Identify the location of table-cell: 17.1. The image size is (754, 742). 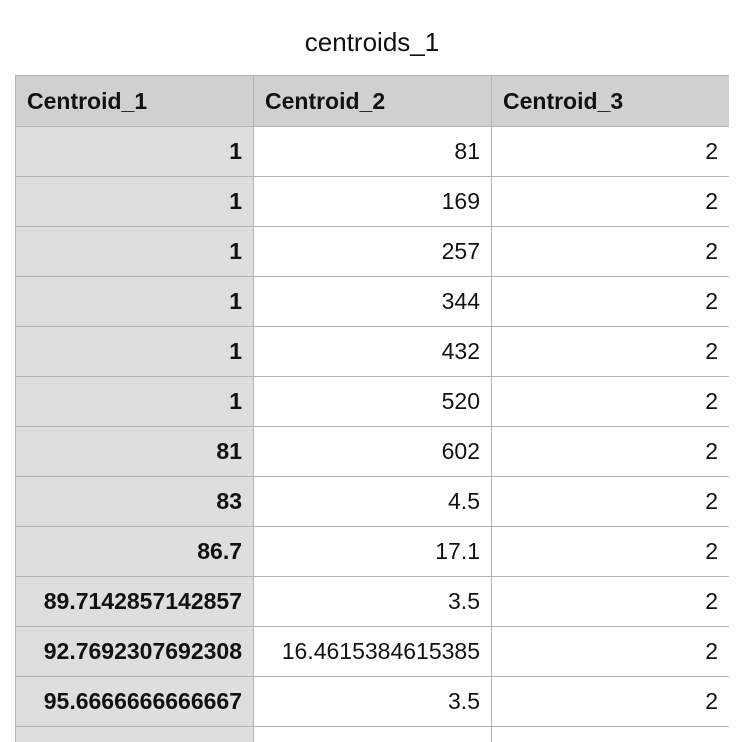
(372, 551).